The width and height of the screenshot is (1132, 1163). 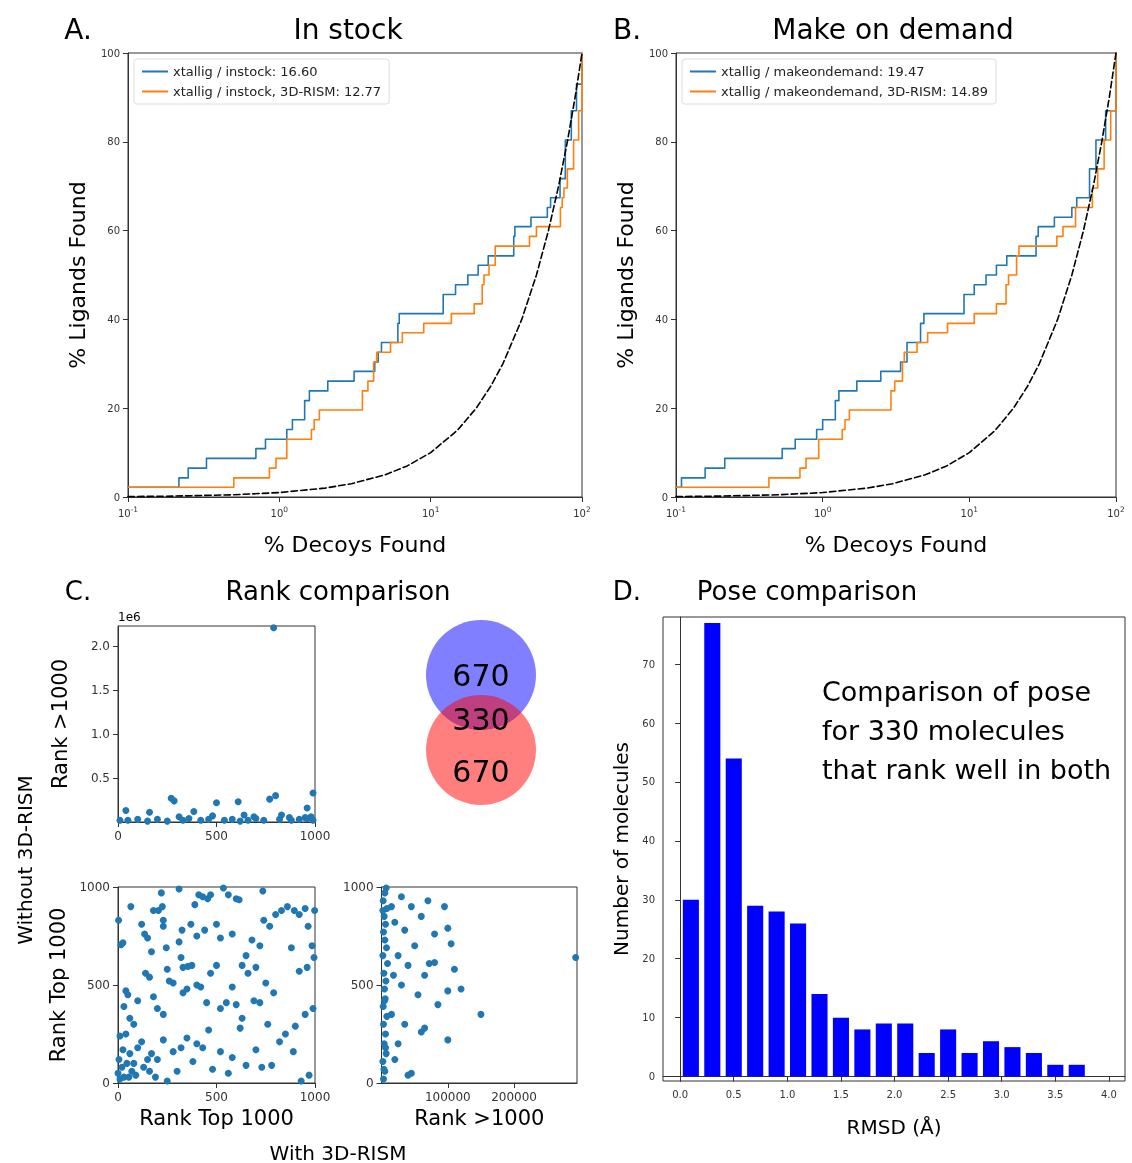 What do you see at coordinates (894, 1127) in the screenshot?
I see `x-axis-title: RMSD (Å)` at bounding box center [894, 1127].